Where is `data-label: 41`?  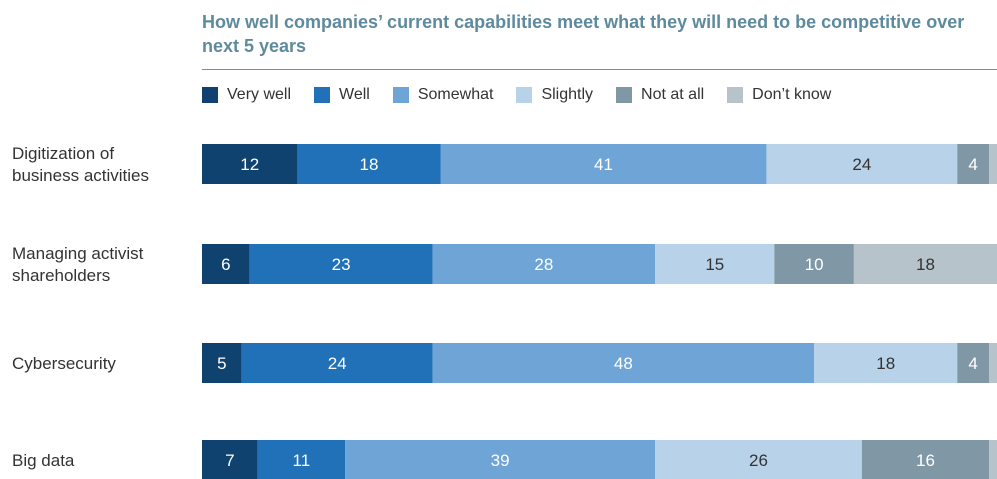 data-label: 41 is located at coordinates (603, 164).